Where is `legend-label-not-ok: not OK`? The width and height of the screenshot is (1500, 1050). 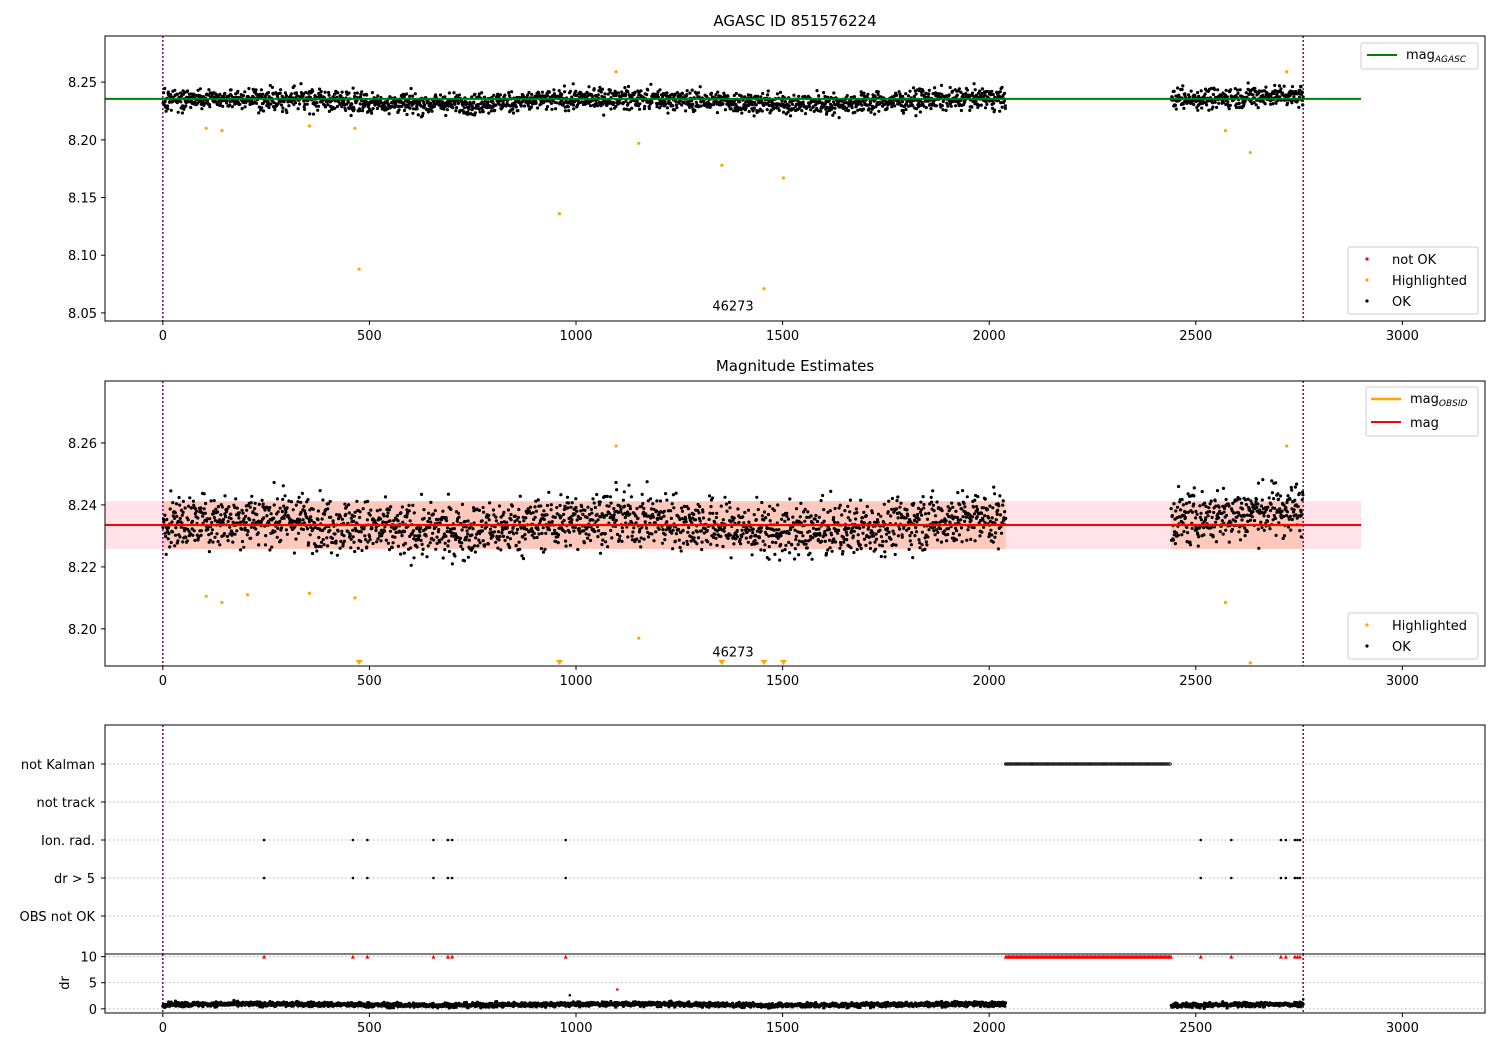 legend-label-not-ok: not OK is located at coordinates (1414, 260).